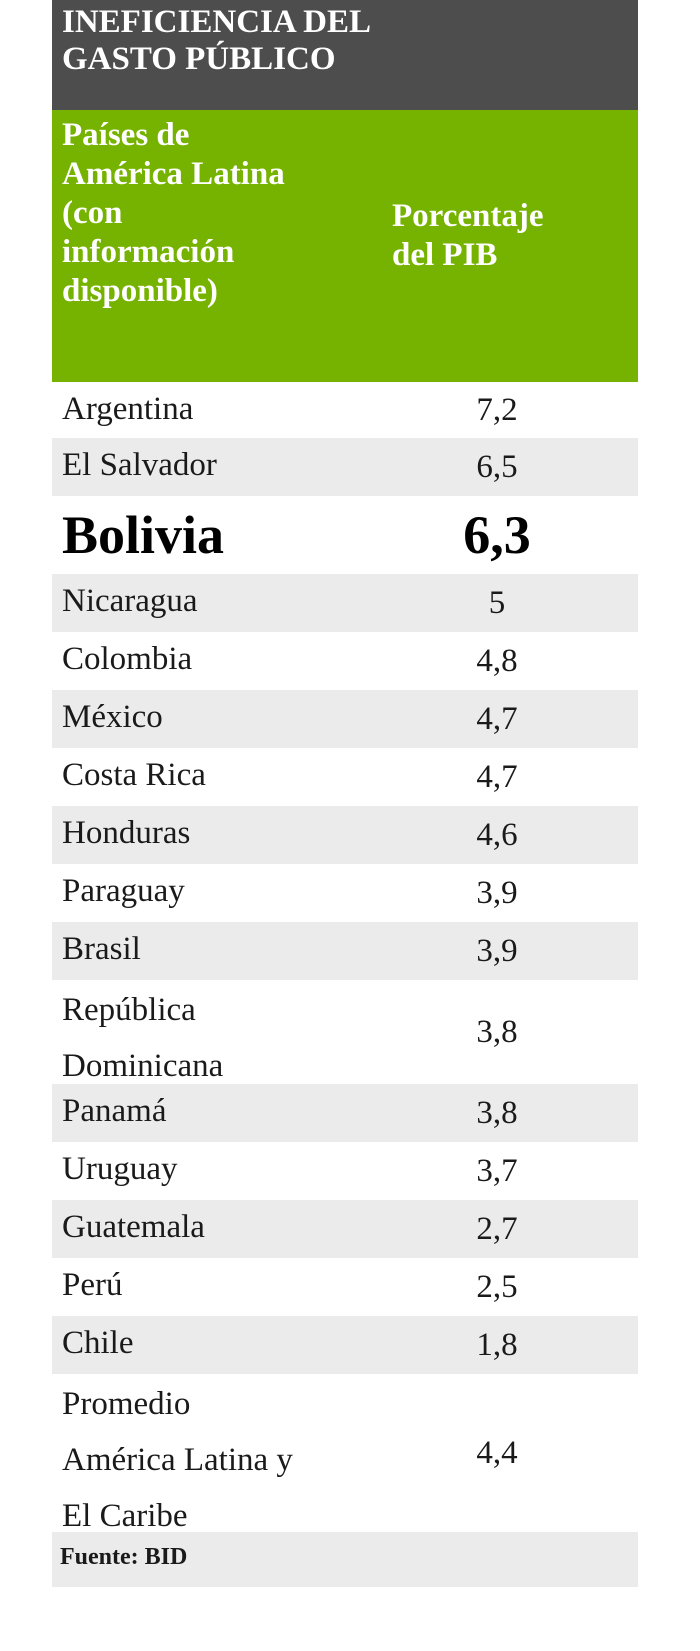  What do you see at coordinates (227, 601) in the screenshot?
I see `country-cell: Nicaragua` at bounding box center [227, 601].